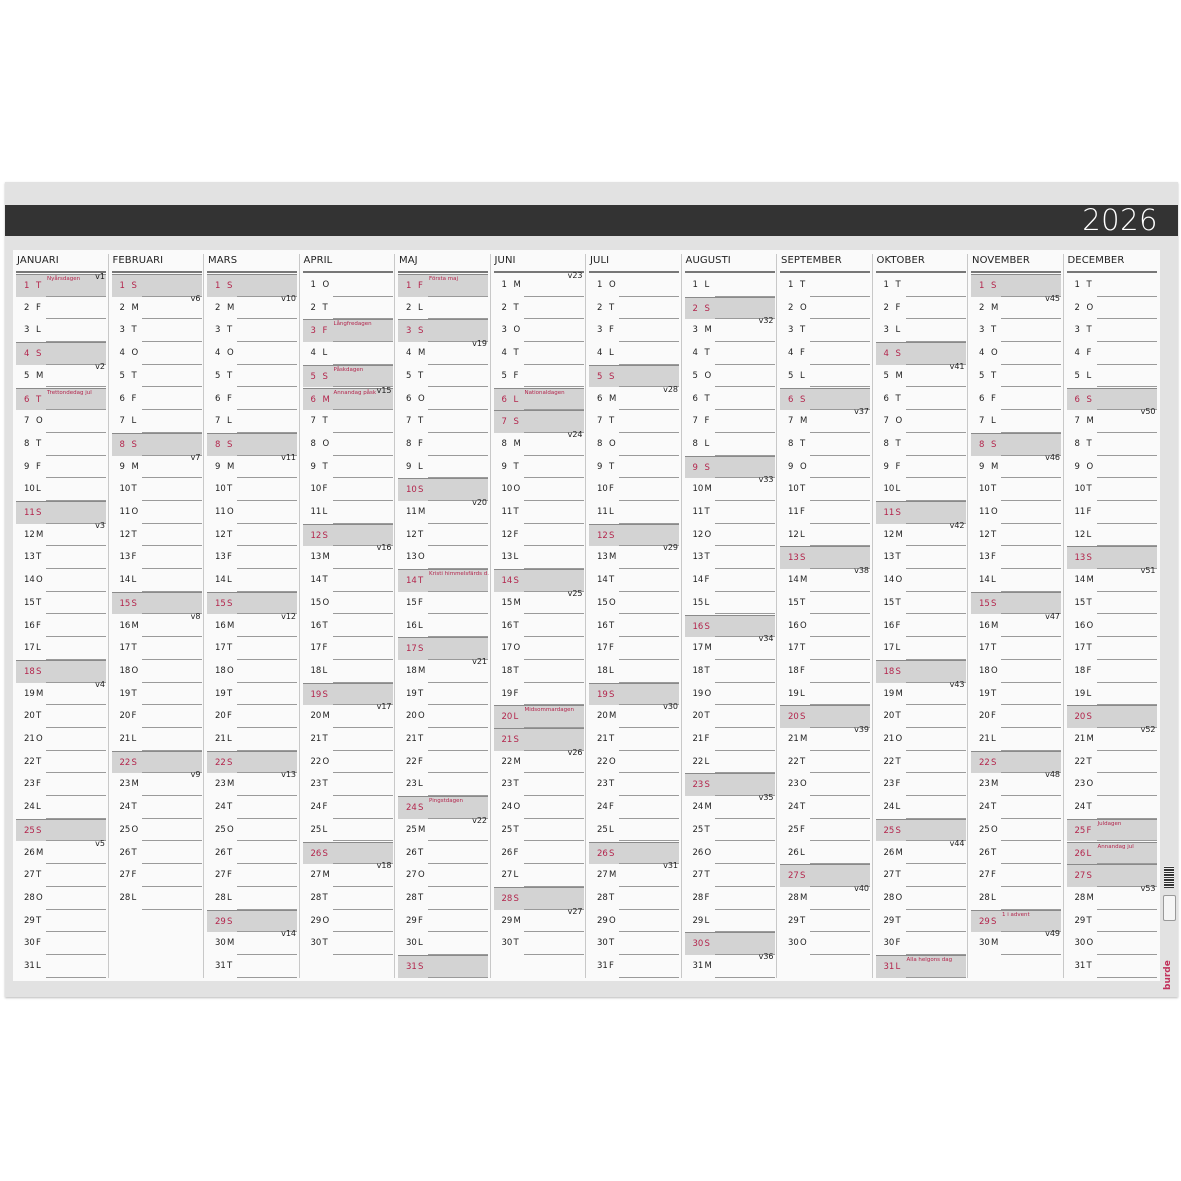 This screenshot has height=1181, width=1181. I want to click on day-row: 26 S, so click(634, 853).